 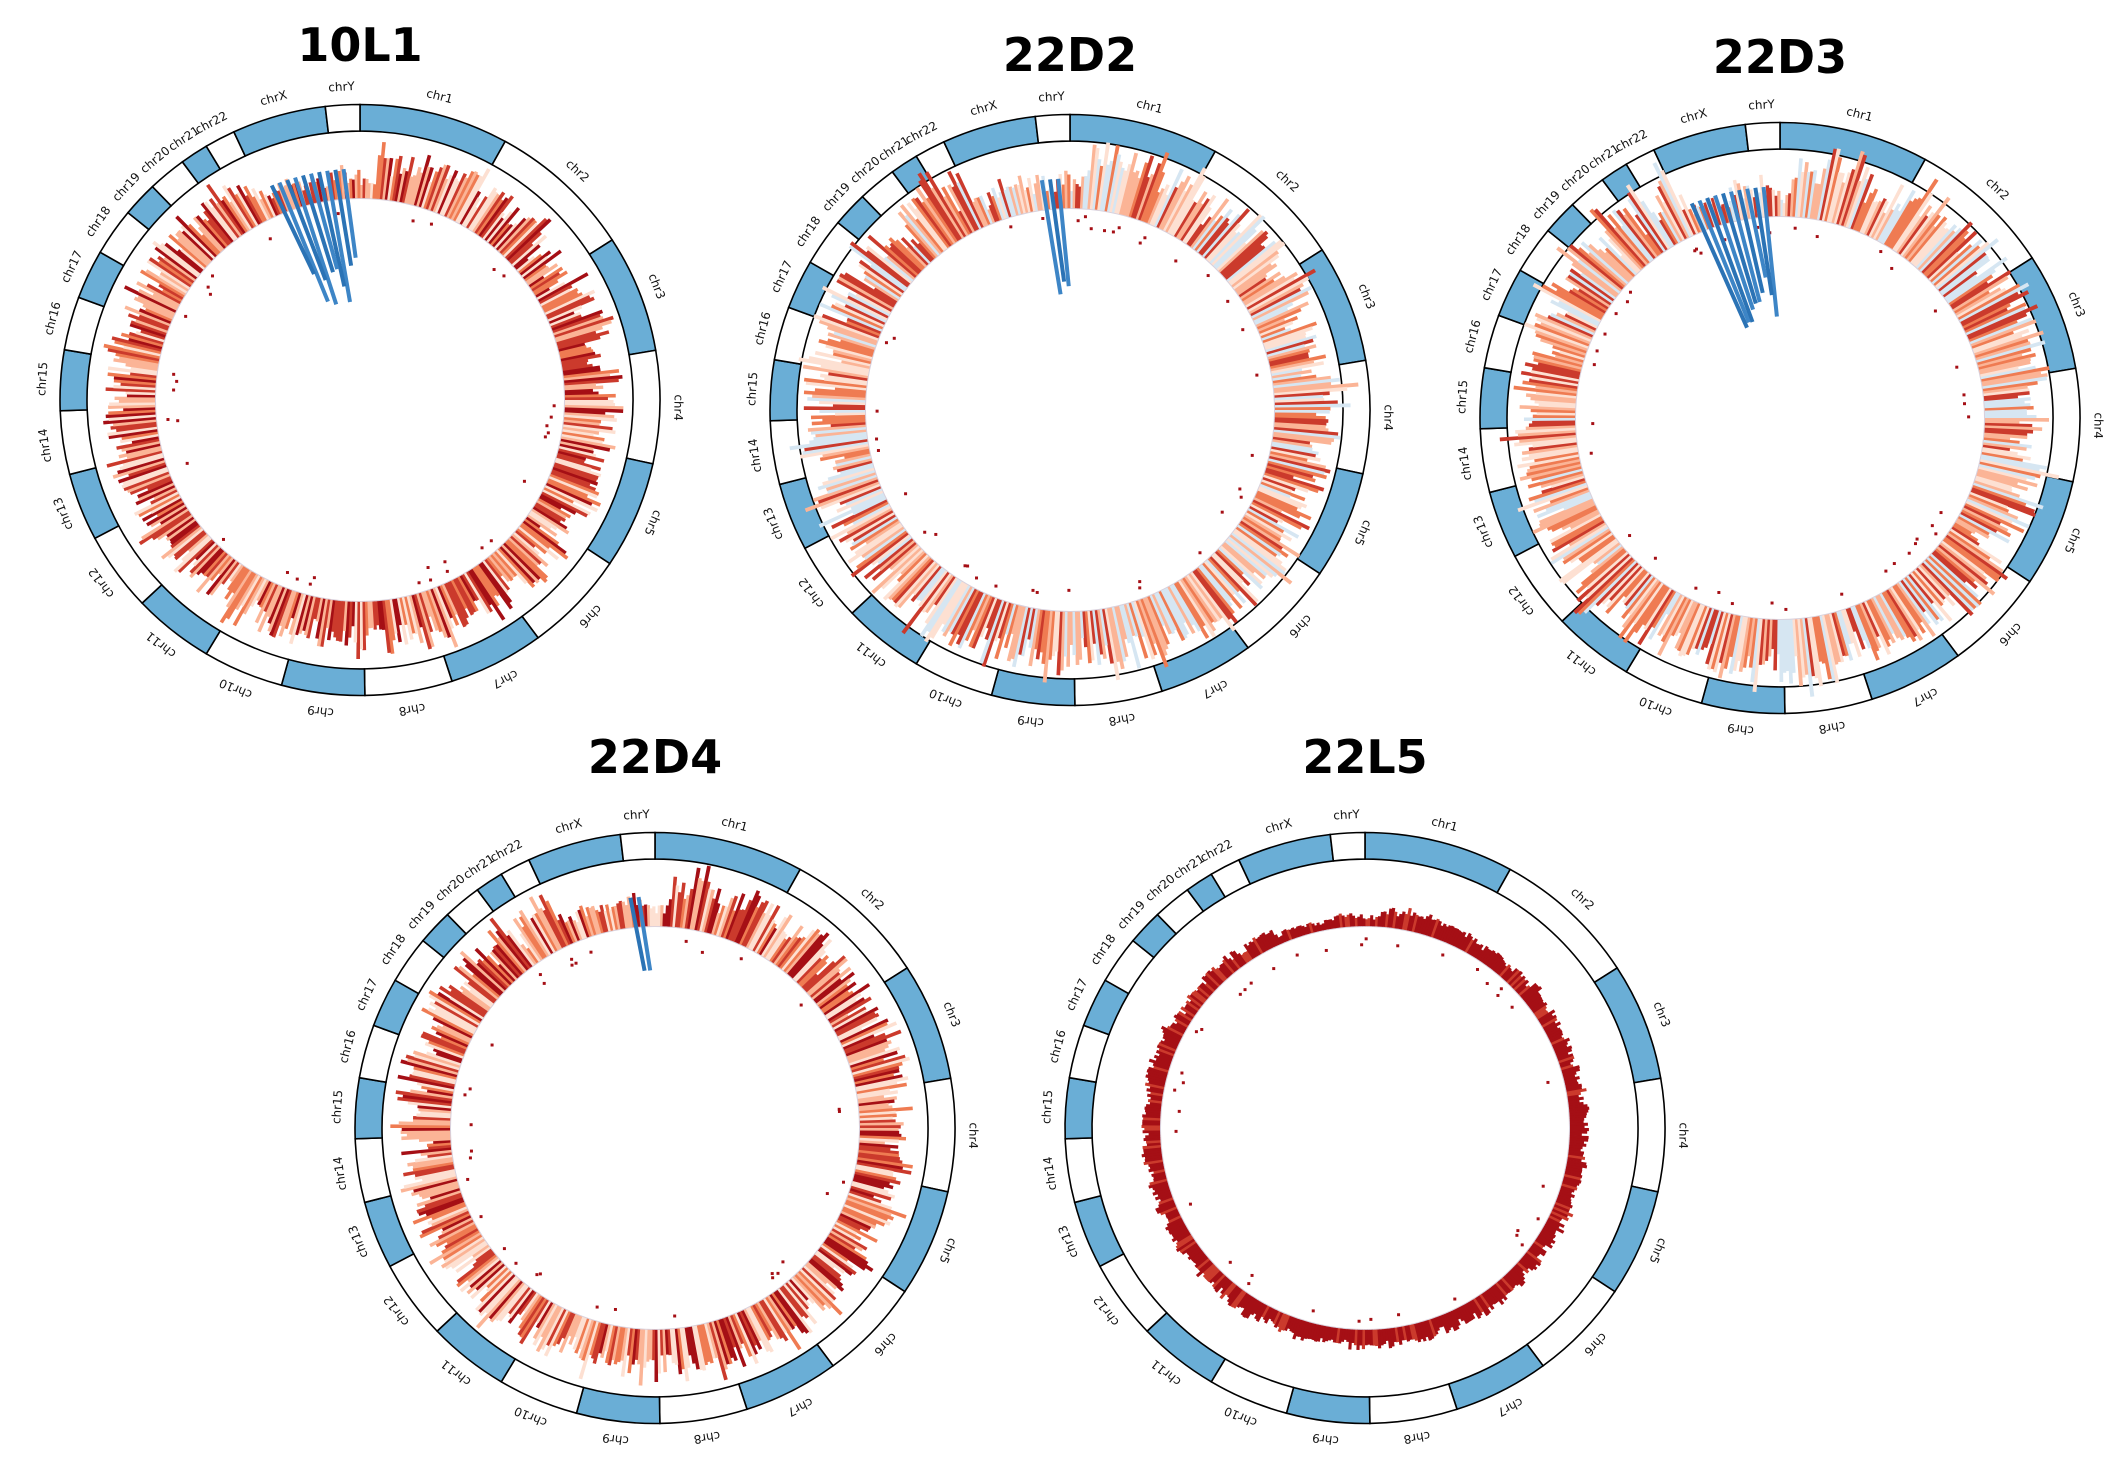 I want to click on chromosome-label: chr16, so click(x=1057, y=1046).